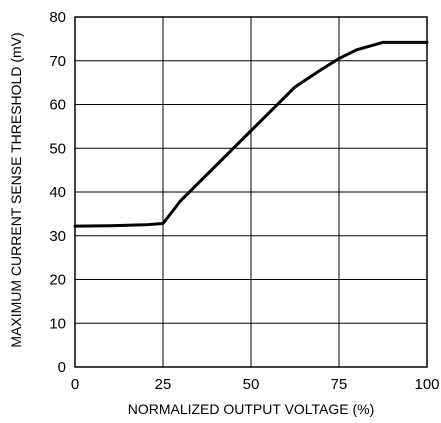 The image size is (441, 423). What do you see at coordinates (57, 61) in the screenshot?
I see `y-tick-label: 70` at bounding box center [57, 61].